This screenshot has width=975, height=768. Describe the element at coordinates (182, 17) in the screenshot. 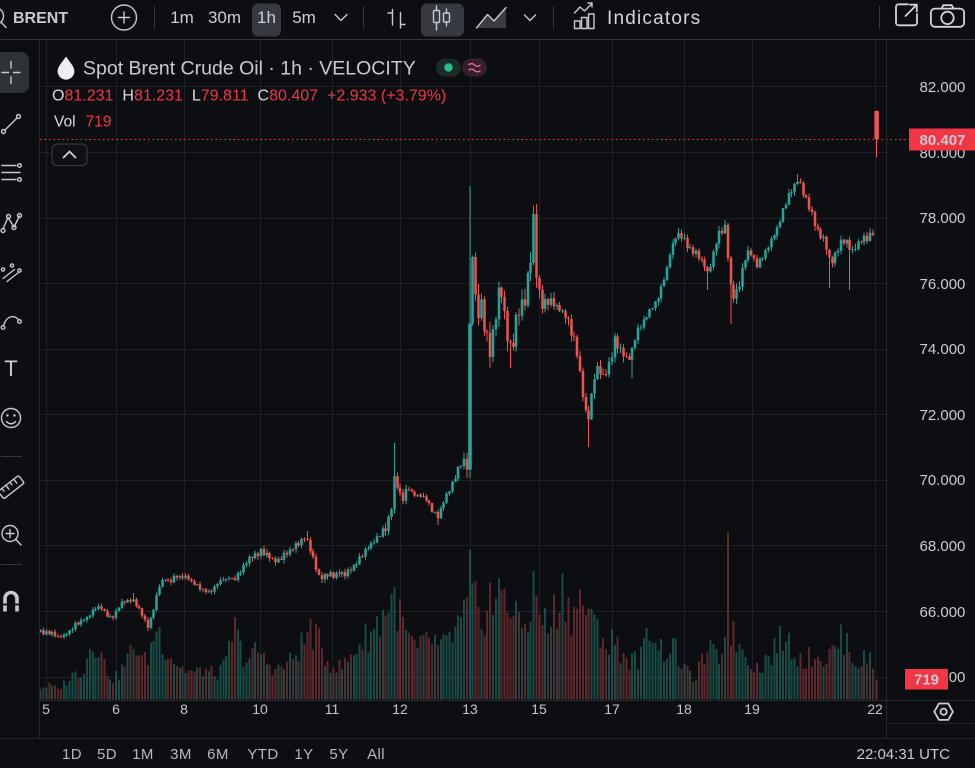

I see `svg-text: 1m` at that location.